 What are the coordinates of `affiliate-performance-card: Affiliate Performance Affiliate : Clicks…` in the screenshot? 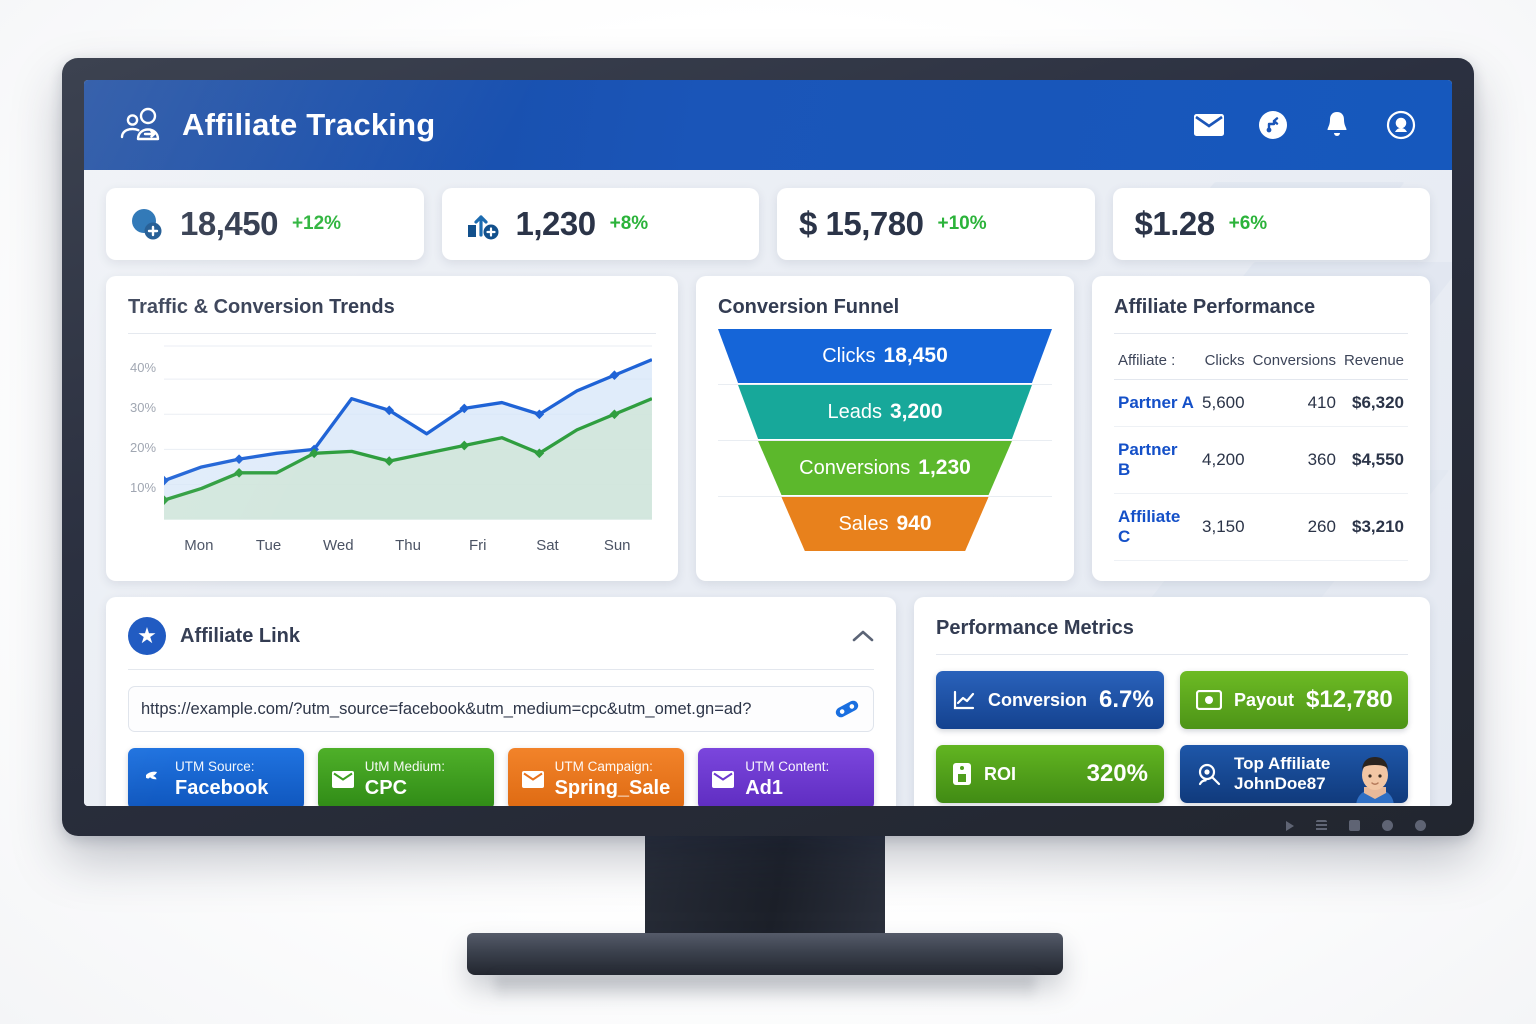 It's located at (1261, 428).